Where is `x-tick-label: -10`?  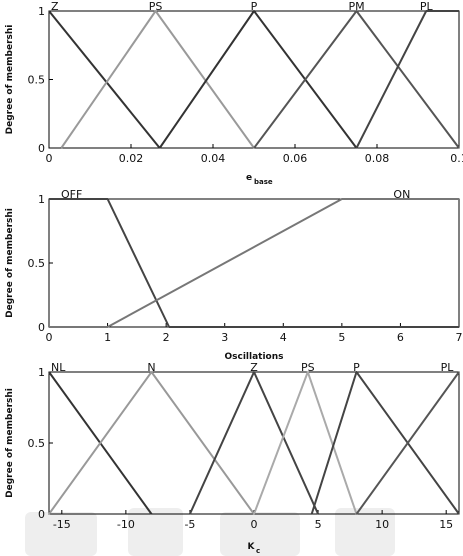
x-tick-label: -10 is located at coordinates (126, 524).